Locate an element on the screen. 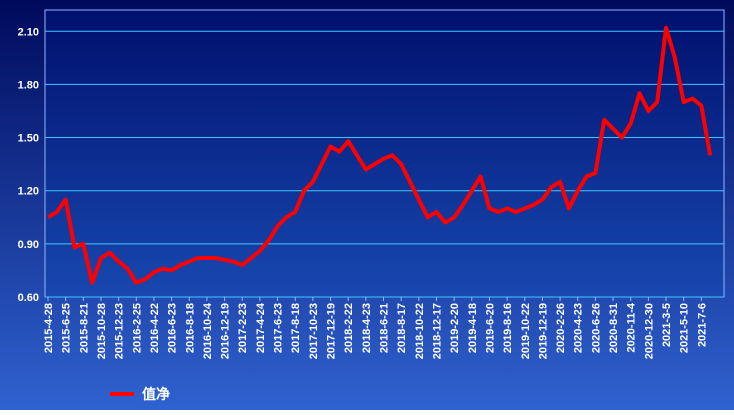 This screenshot has width=734, height=415. x-tick-label: 2016-6-23 is located at coordinates (173, 328).